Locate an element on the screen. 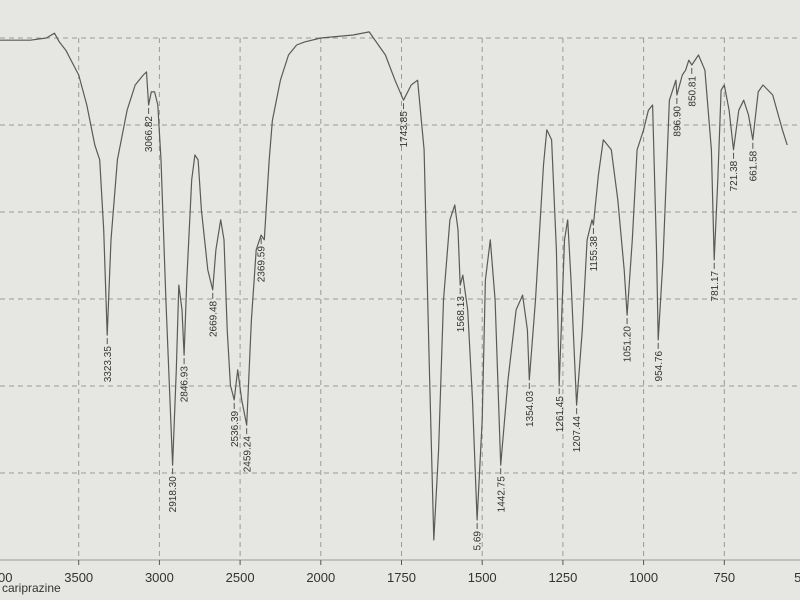  x-tick-label: 1500 is located at coordinates (482, 577).